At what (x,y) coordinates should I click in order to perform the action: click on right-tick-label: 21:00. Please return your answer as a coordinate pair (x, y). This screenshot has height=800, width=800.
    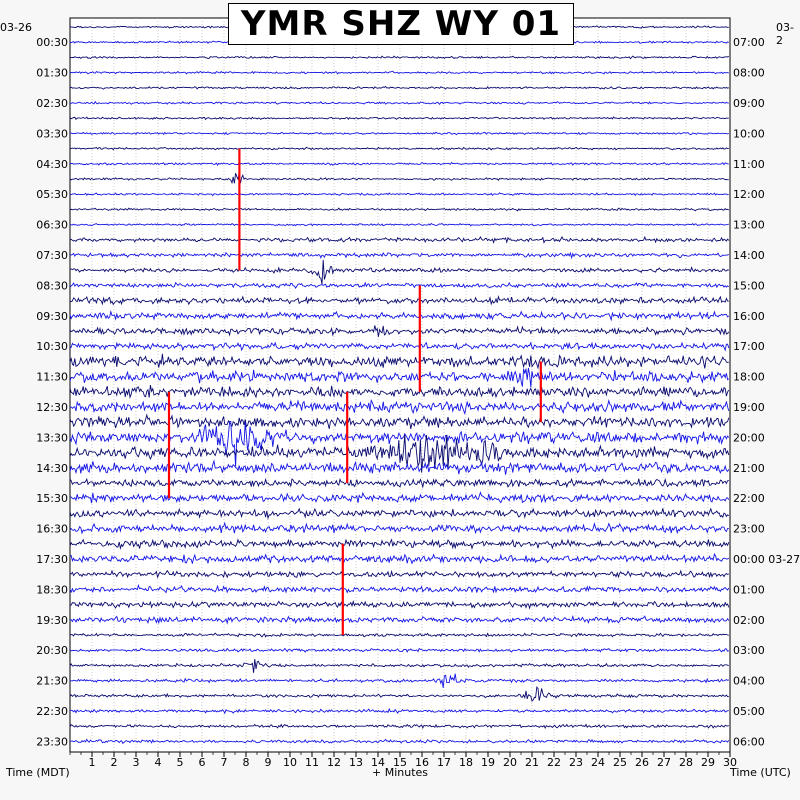
    Looking at the image, I should click on (749, 468).